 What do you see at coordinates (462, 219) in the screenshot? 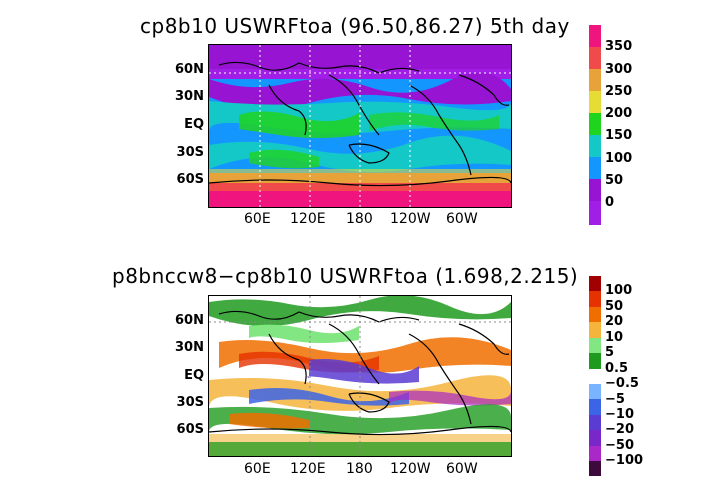
I see `top-lon-label-60w: 60W` at bounding box center [462, 219].